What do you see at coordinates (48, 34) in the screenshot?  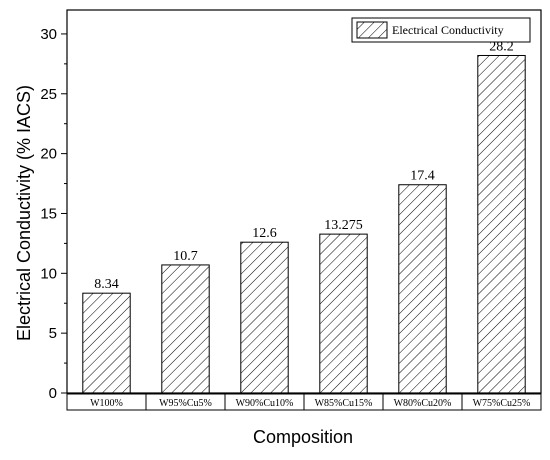 I see `y-tick-label: 30` at bounding box center [48, 34].